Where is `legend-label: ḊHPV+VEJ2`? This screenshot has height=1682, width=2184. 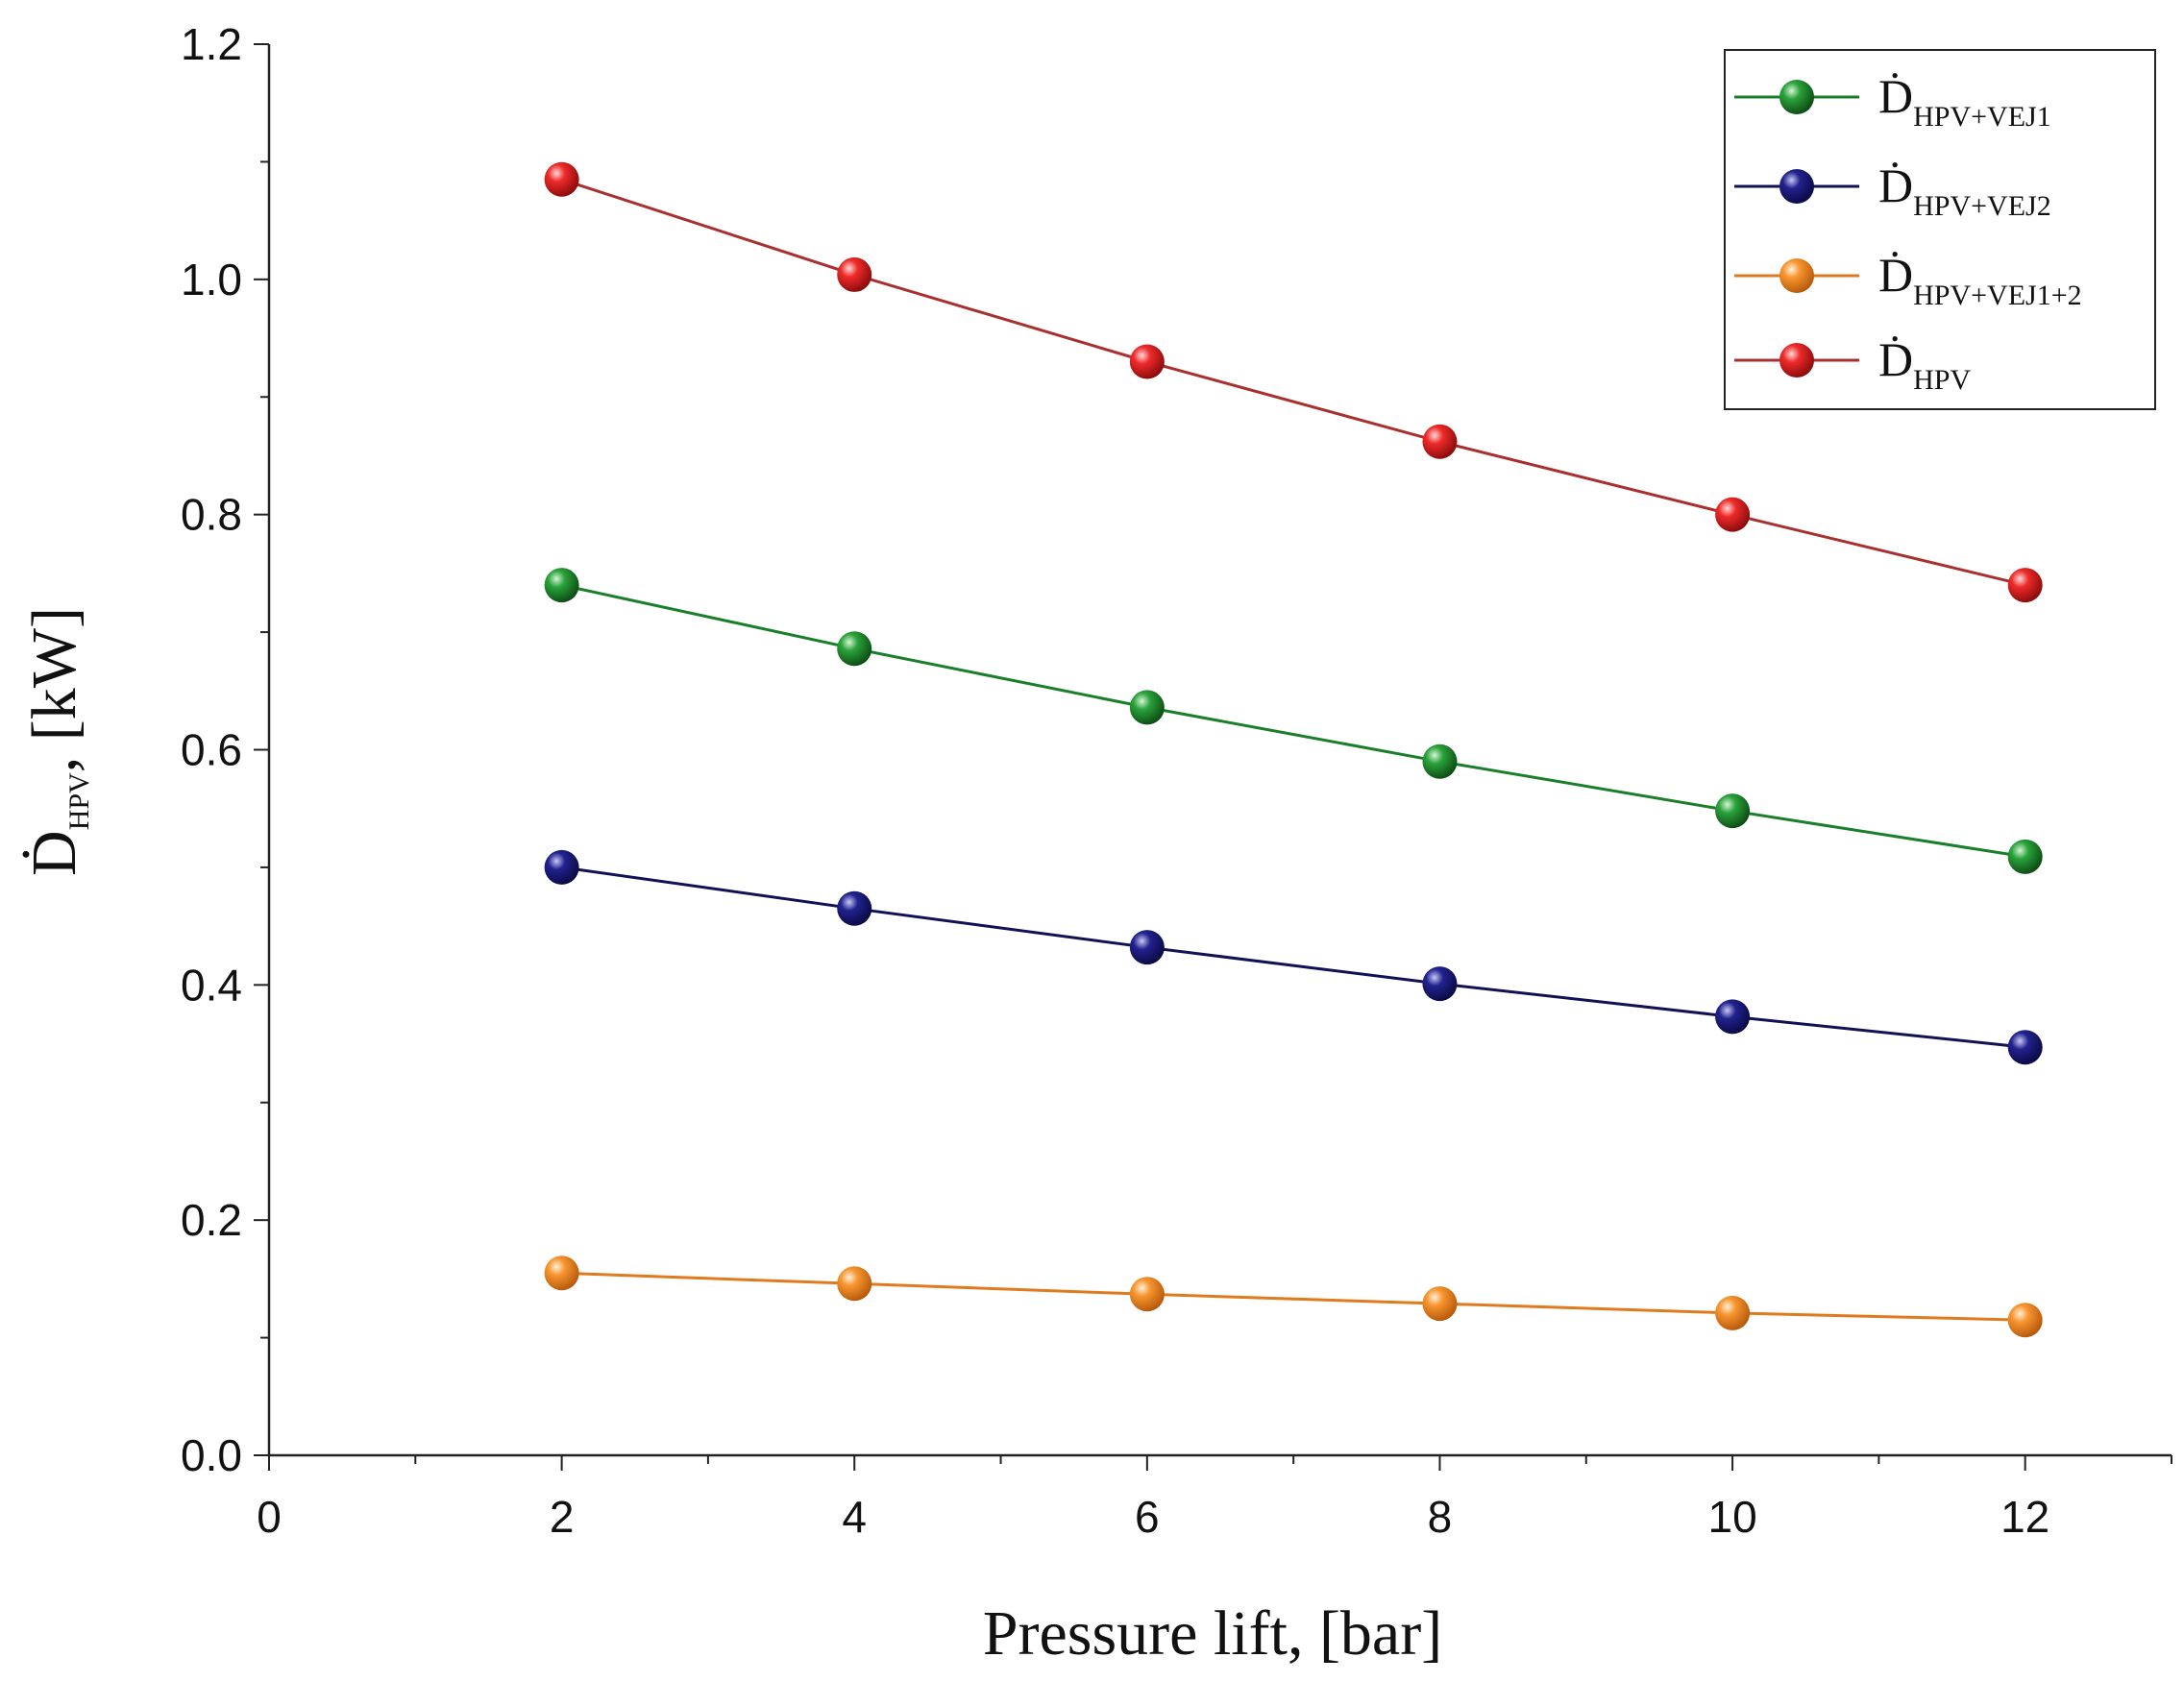
legend-label: ḊHPV+VEJ2 is located at coordinates (1964, 190).